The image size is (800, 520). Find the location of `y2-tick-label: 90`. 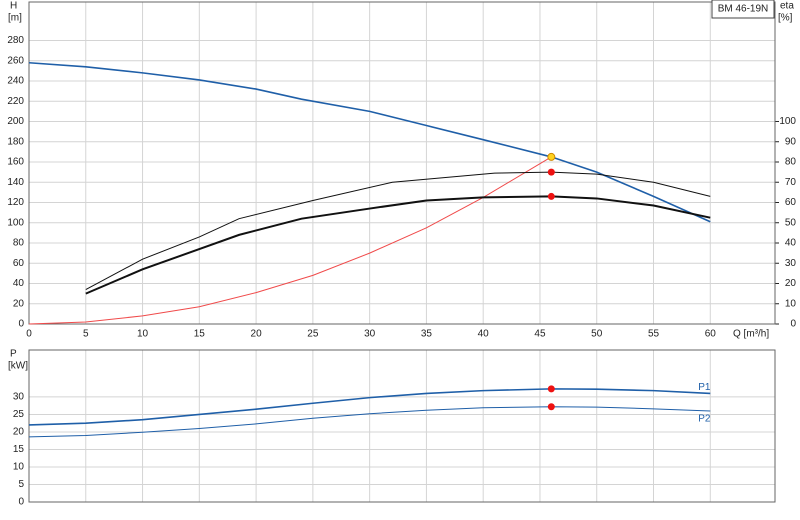

y2-tick-label: 90 is located at coordinates (791, 141).